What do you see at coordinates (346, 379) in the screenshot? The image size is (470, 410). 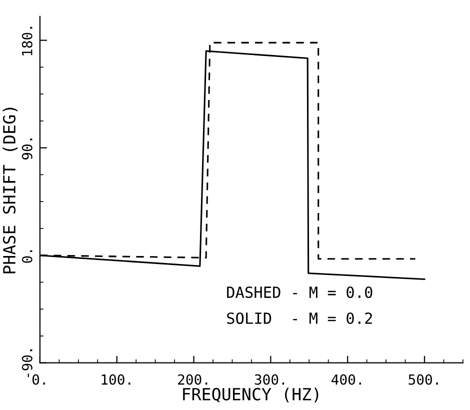 I see `x-tick-label: 400.` at bounding box center [346, 379].